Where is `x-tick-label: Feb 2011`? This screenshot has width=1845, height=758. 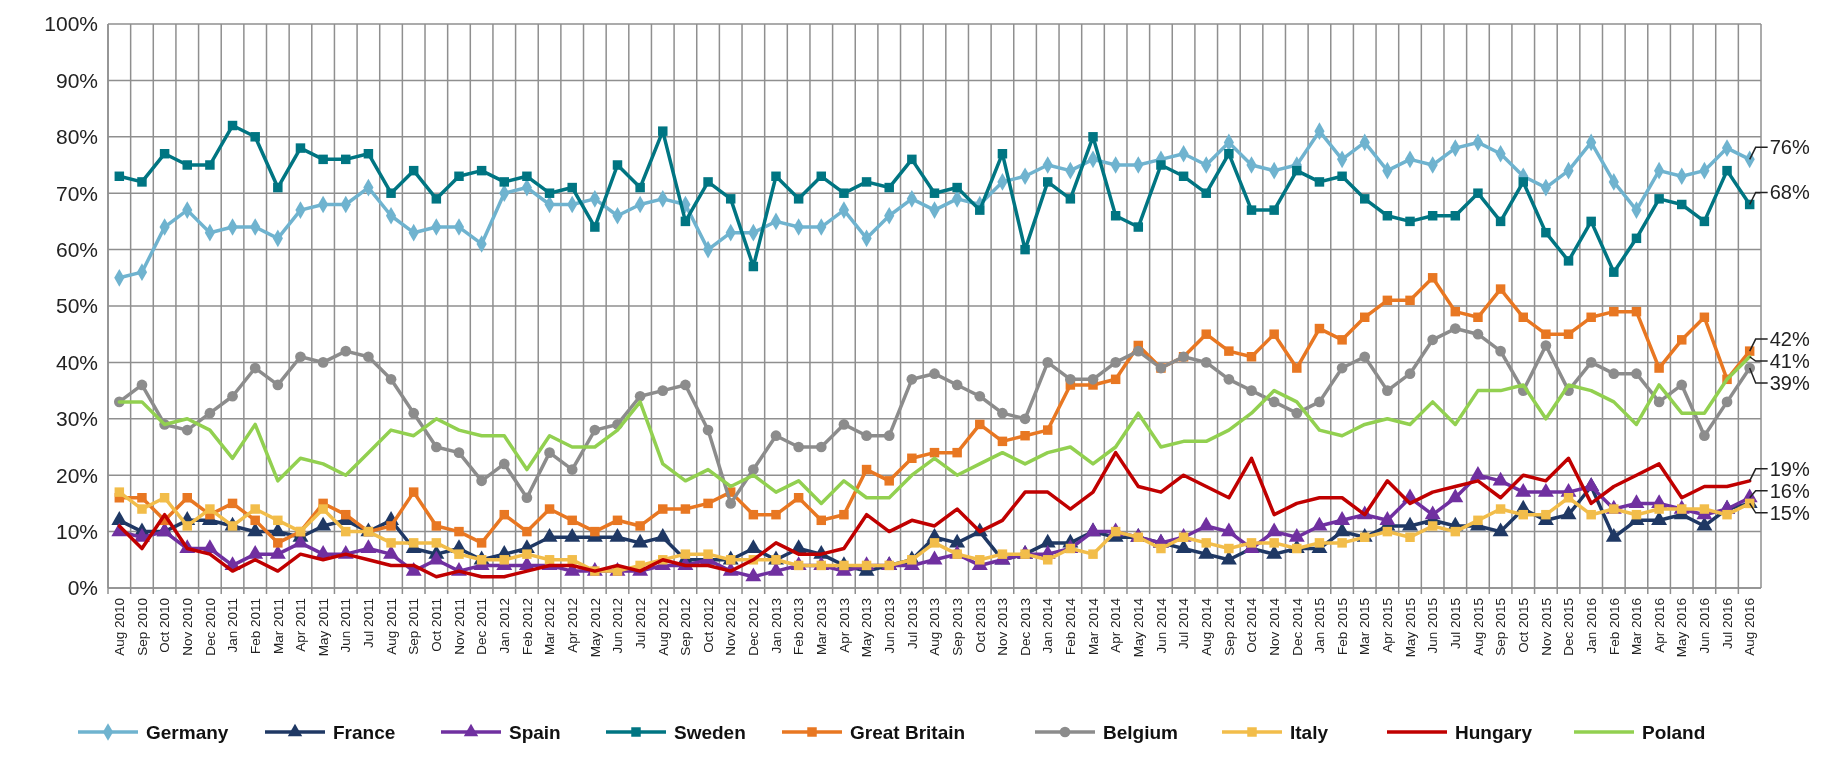 x-tick-label: Feb 2011 is located at coordinates (255, 626).